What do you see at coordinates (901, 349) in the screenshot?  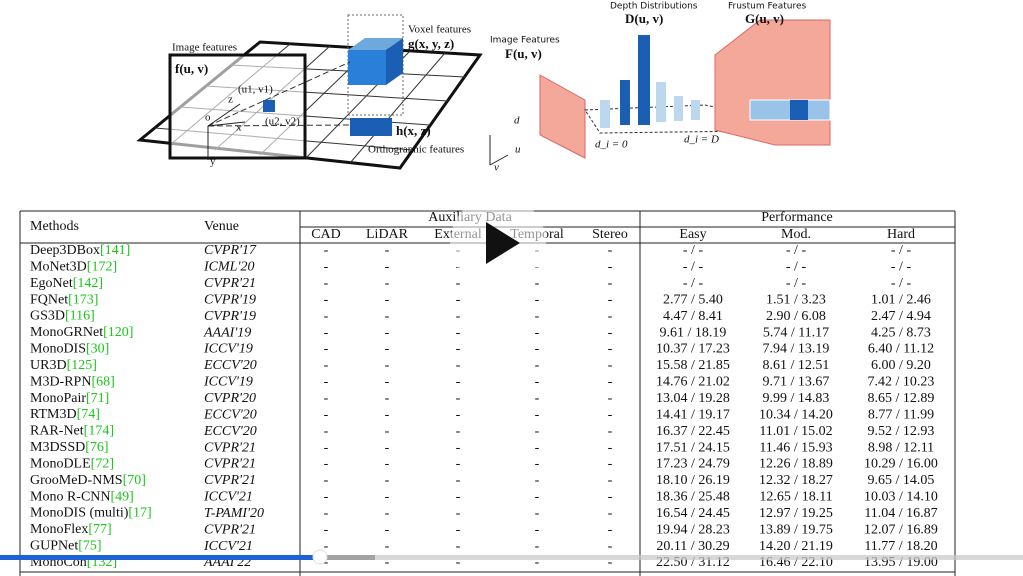 I see `perf-cell: 6.40 / 11.12` at bounding box center [901, 349].